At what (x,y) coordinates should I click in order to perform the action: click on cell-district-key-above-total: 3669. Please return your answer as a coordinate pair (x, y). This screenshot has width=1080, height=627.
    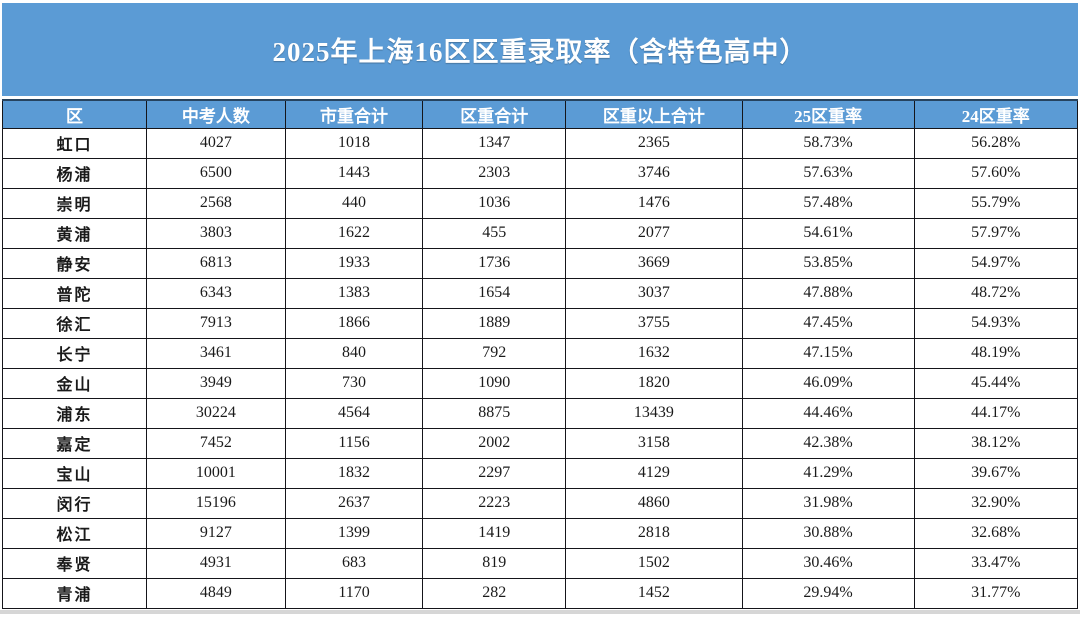
    Looking at the image, I should click on (654, 263).